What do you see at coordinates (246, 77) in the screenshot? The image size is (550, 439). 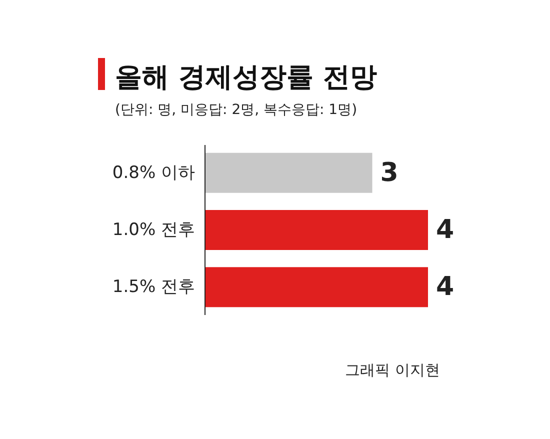 I see `chart-title: 올해 경제성장률 전망` at bounding box center [246, 77].